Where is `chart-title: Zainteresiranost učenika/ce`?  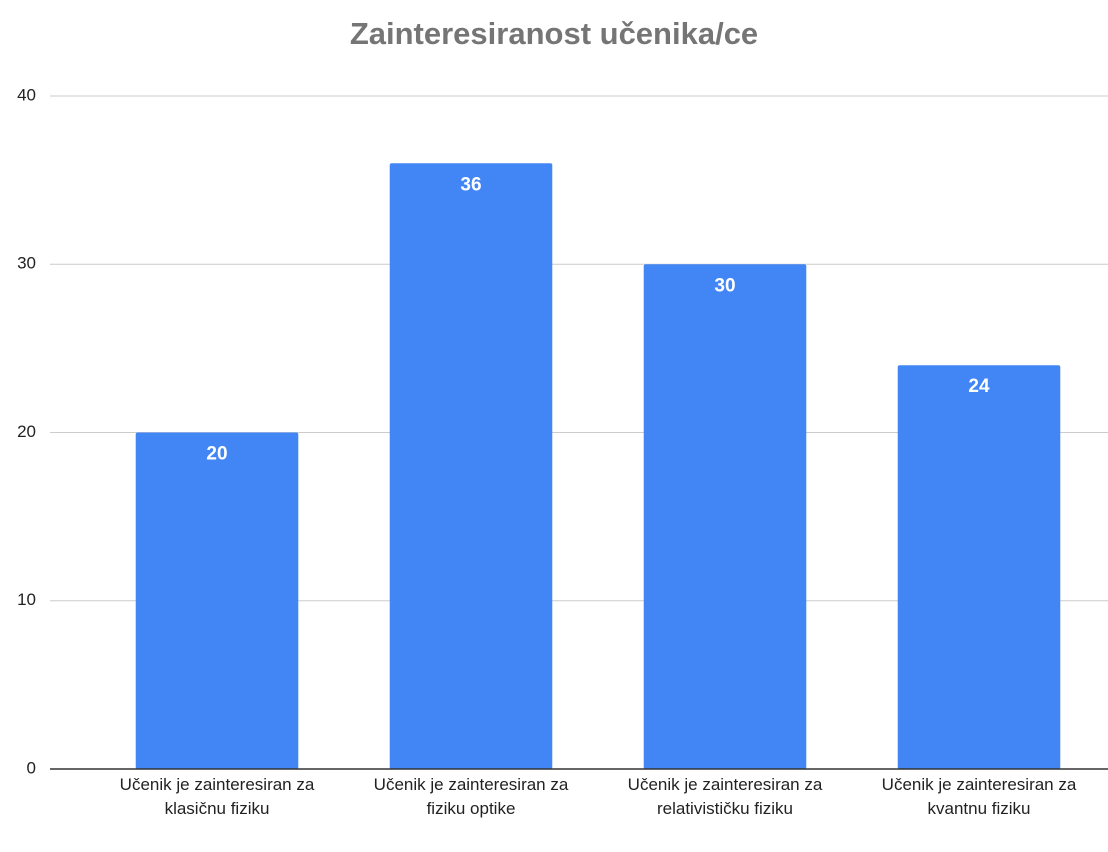
chart-title: Zainteresiranost učenika/ce is located at coordinates (554, 33).